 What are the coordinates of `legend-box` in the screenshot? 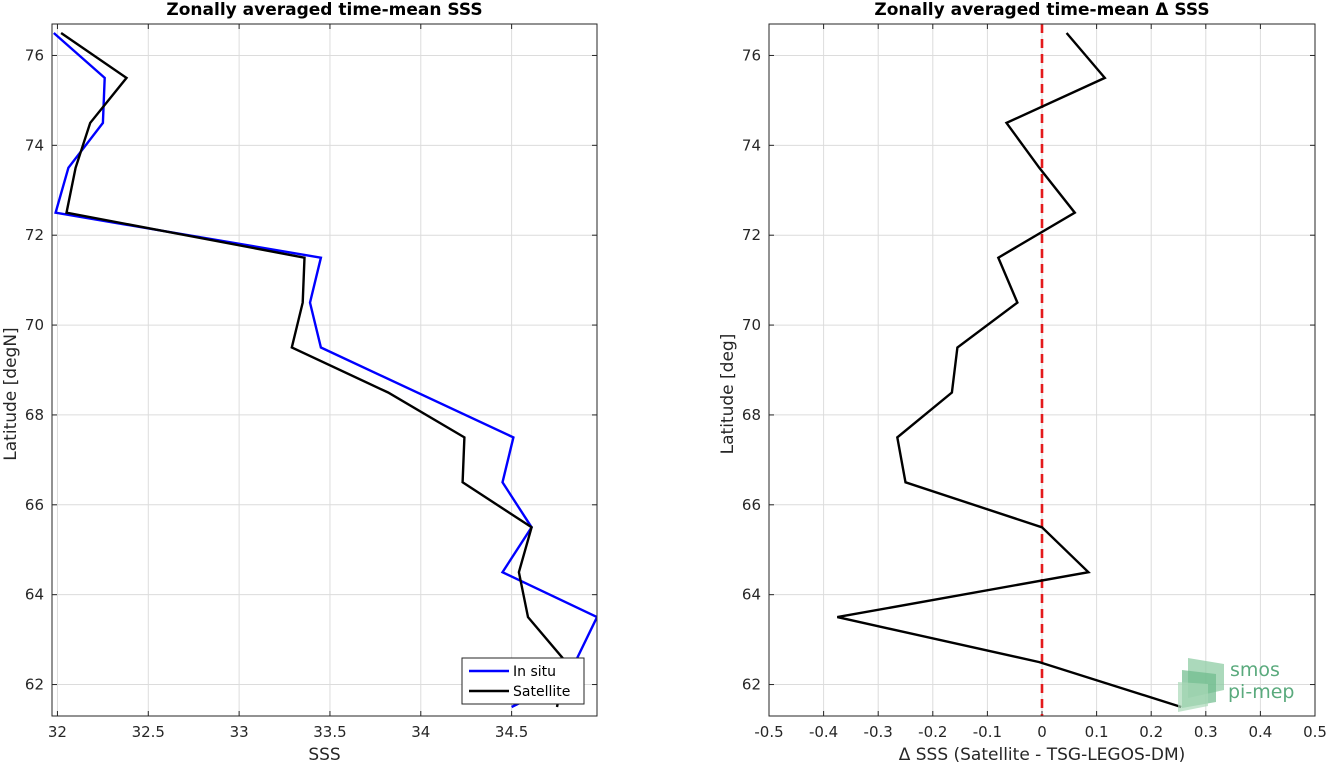 It's located at (523, 681).